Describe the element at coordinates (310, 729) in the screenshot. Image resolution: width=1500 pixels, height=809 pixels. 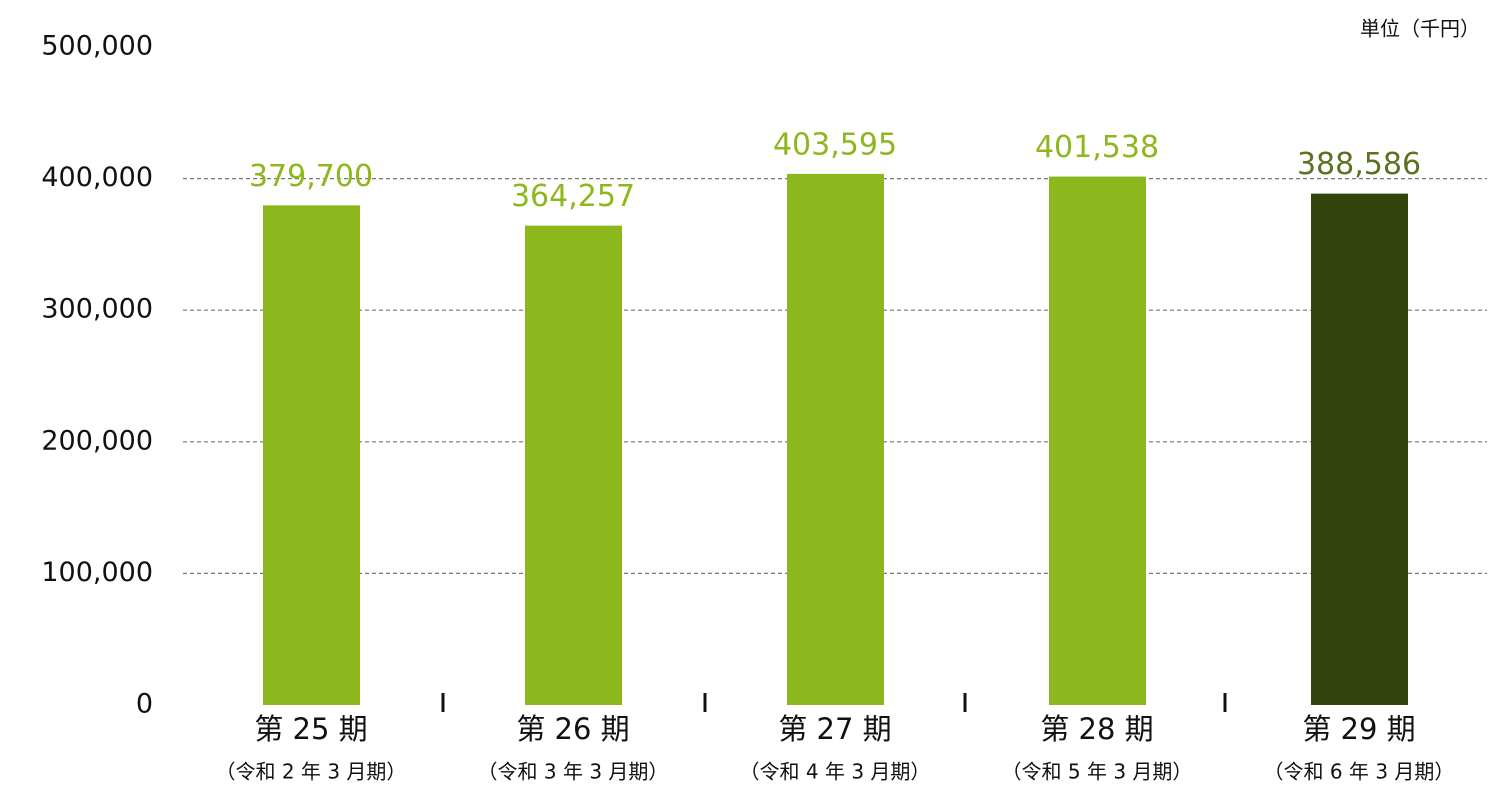
I see `x-tick-label: 第 25 期` at that location.